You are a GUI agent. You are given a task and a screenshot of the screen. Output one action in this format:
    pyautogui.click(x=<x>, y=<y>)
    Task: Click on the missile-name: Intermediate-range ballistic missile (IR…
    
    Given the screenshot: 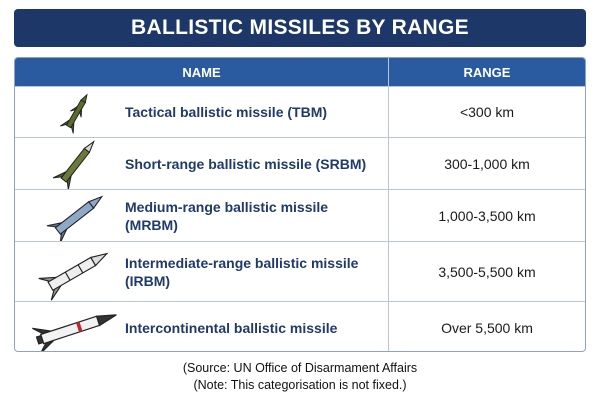 What is the action you would take?
    pyautogui.click(x=242, y=271)
    